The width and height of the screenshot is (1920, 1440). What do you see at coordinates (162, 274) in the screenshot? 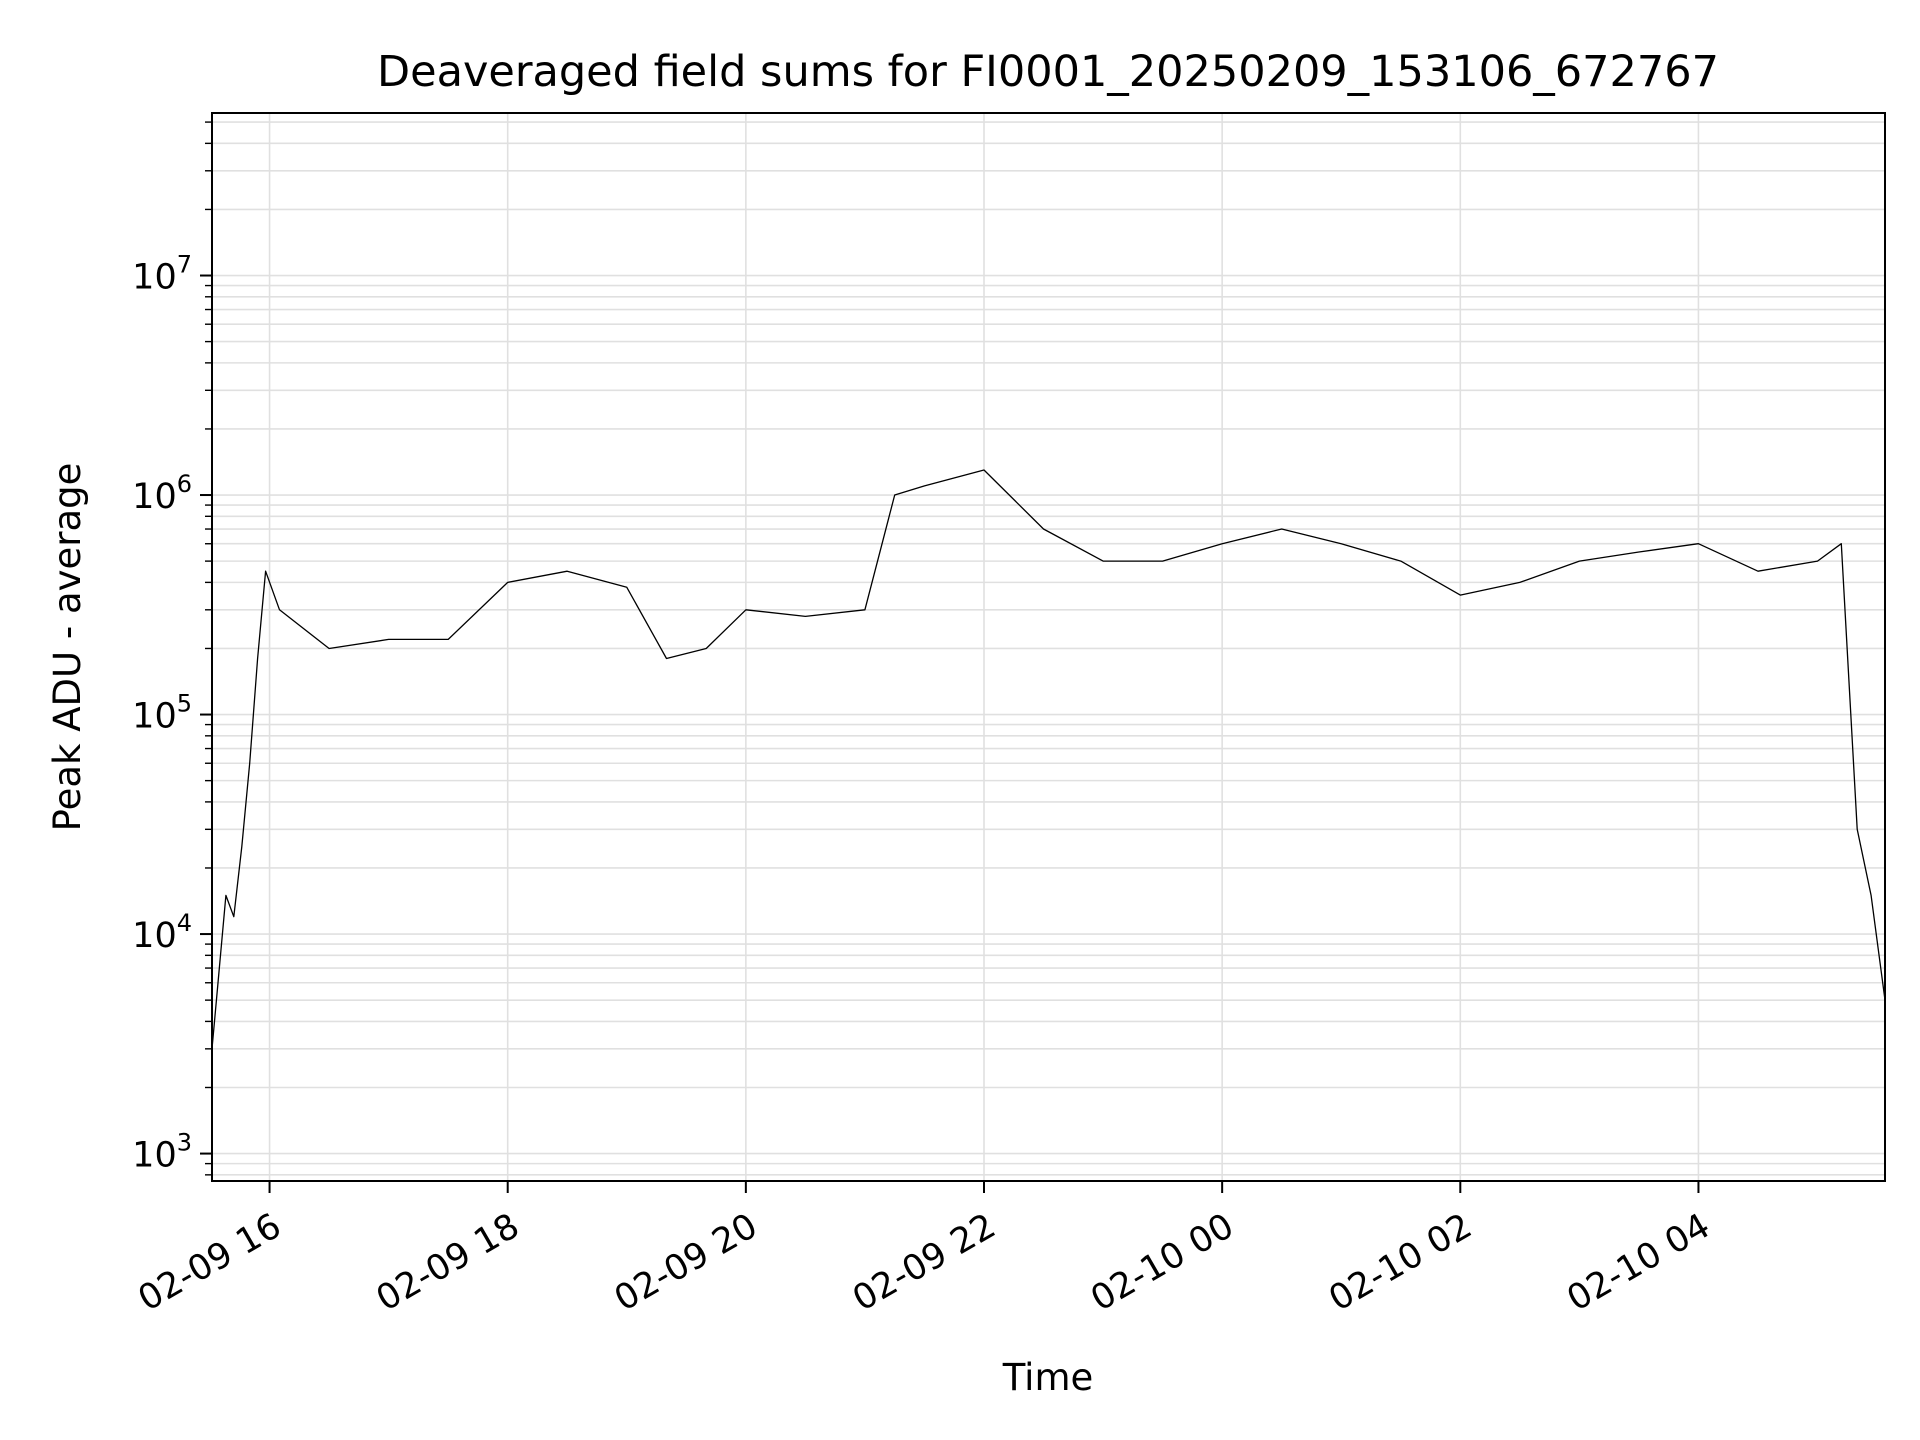
I see `y-tick-label: 10⁷` at bounding box center [162, 274].